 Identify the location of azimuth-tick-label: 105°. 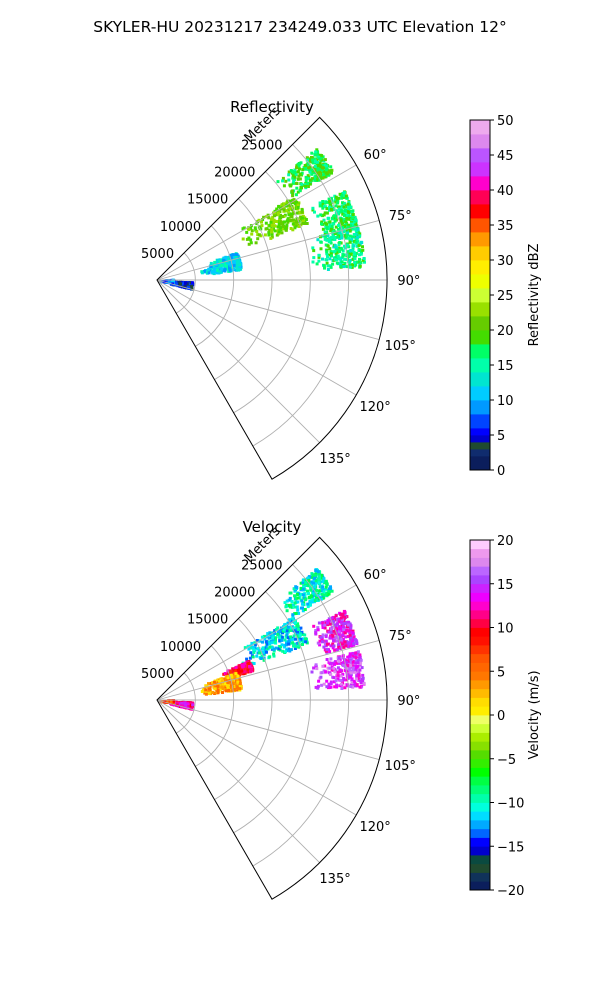
(400, 766).